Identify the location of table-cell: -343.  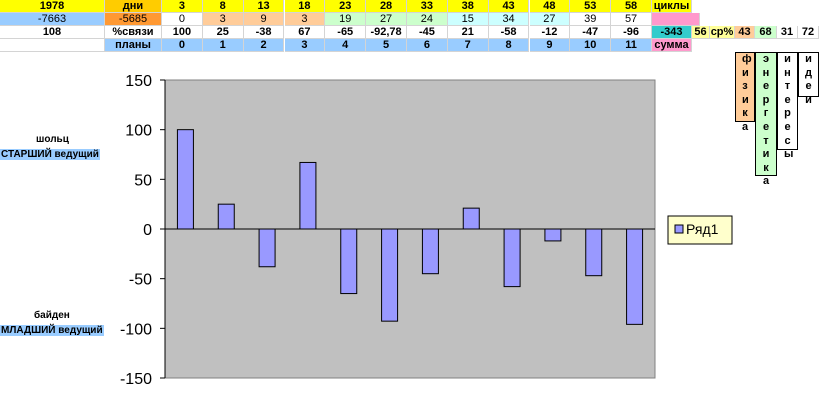
(672, 32).